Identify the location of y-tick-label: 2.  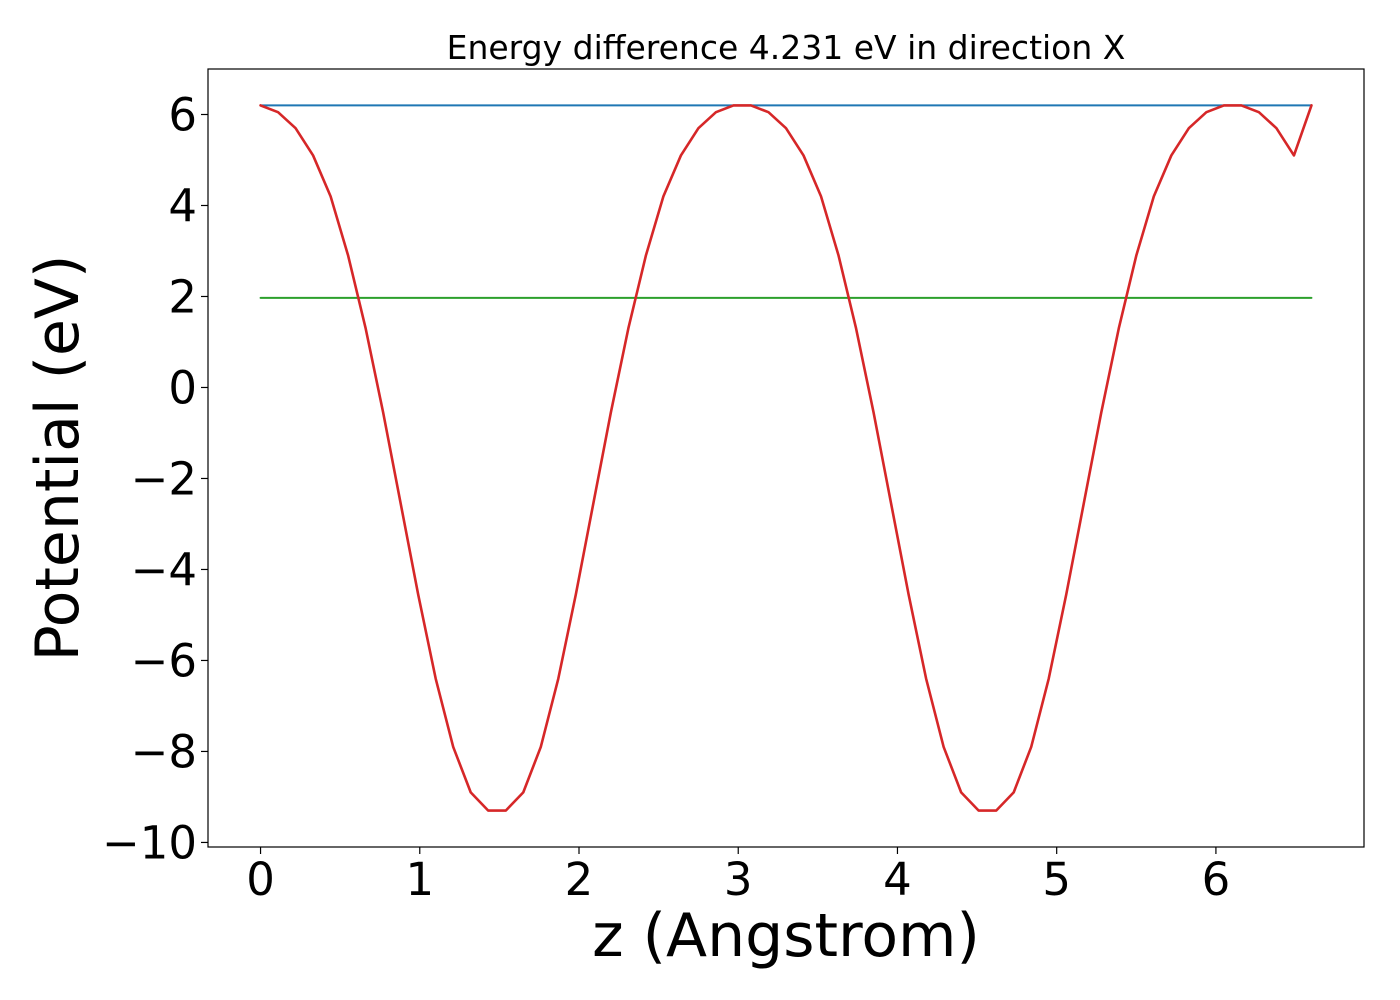
(182, 296).